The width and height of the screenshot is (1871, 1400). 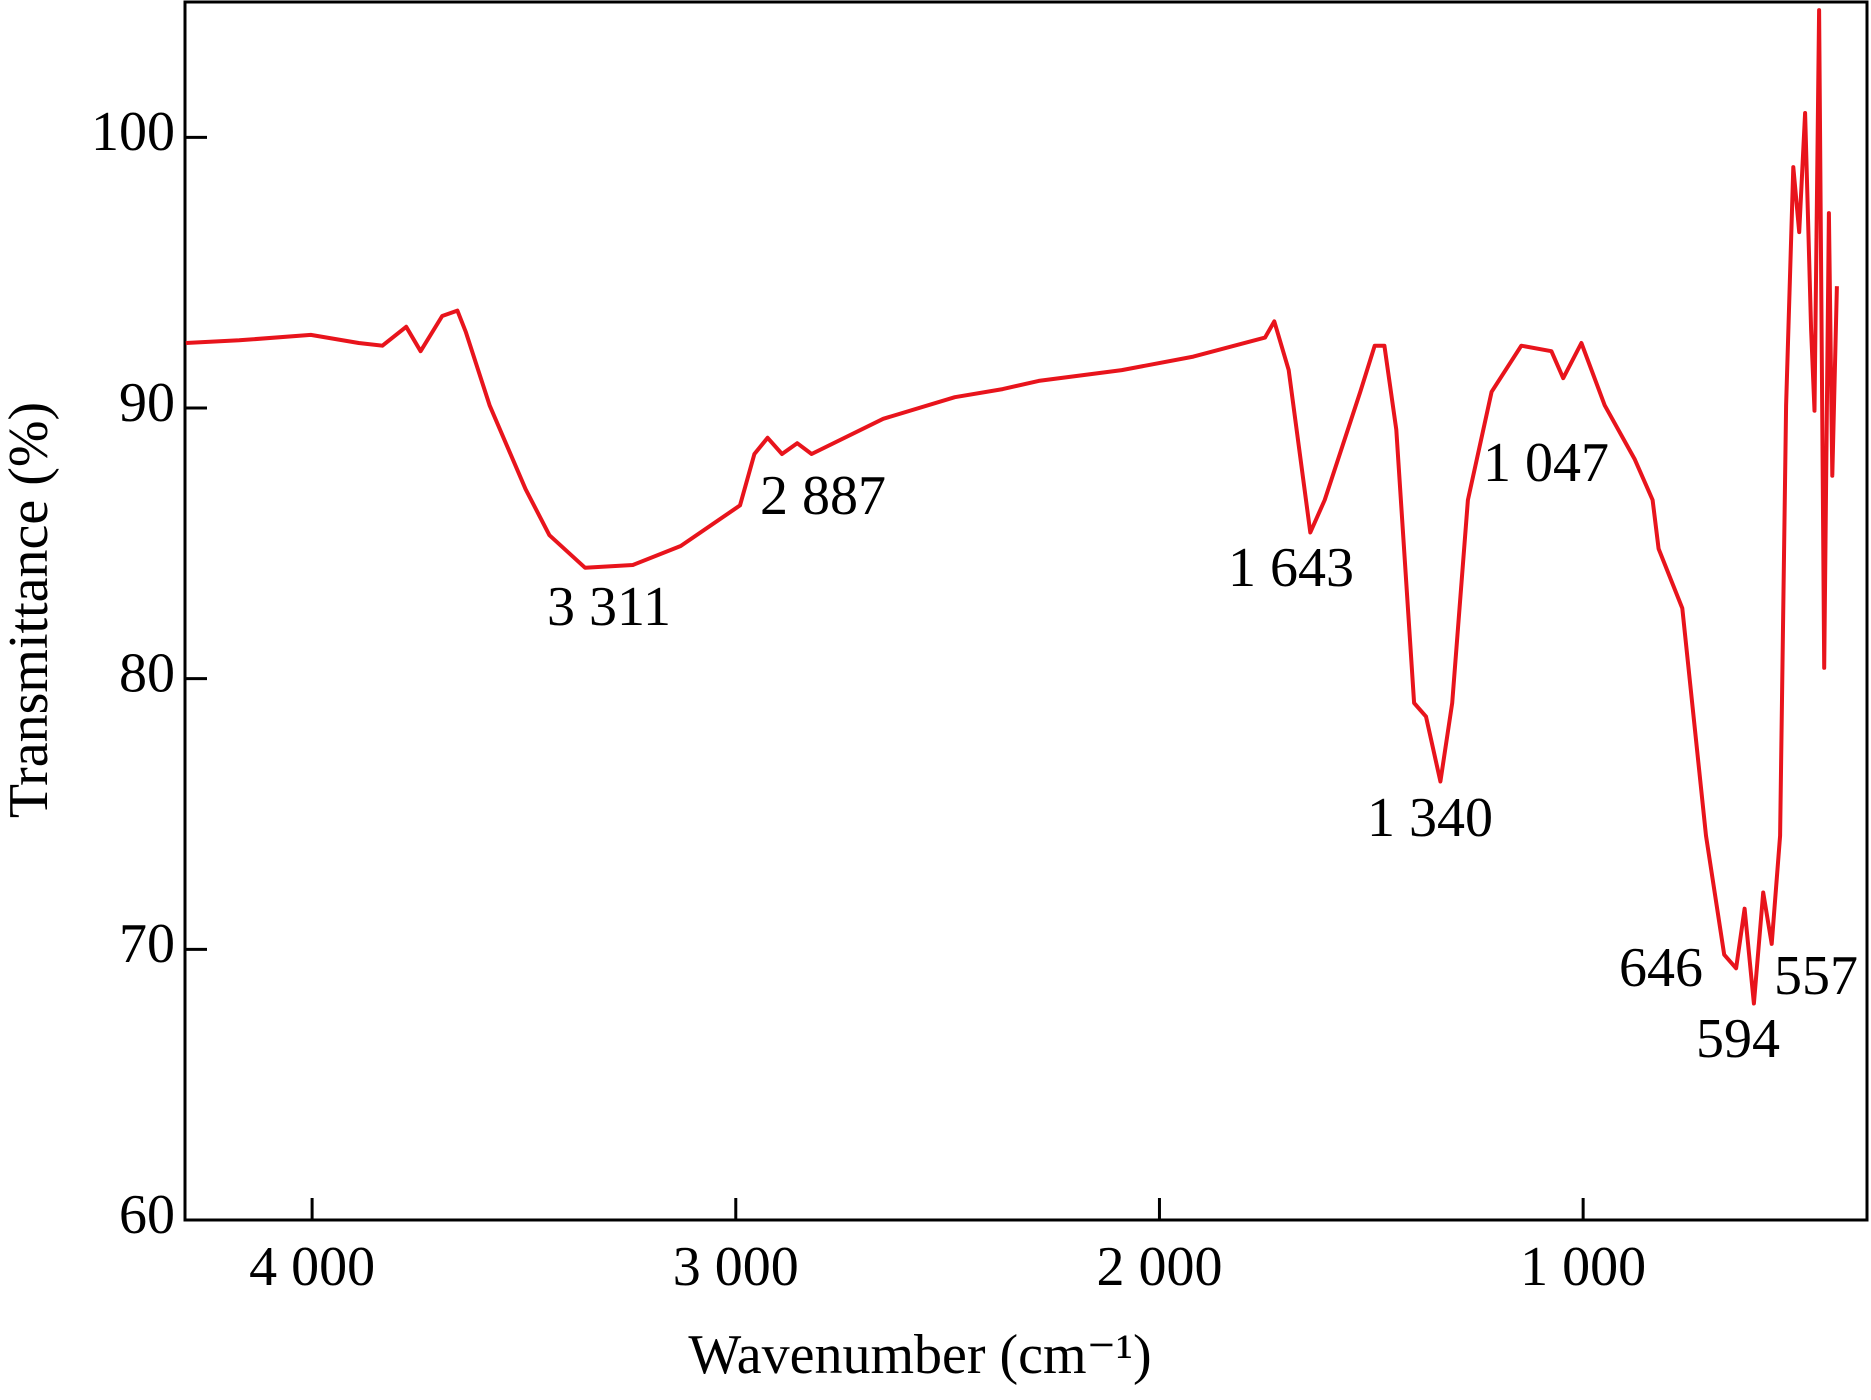 I want to click on peak-label: 646, so click(x=1661, y=968).